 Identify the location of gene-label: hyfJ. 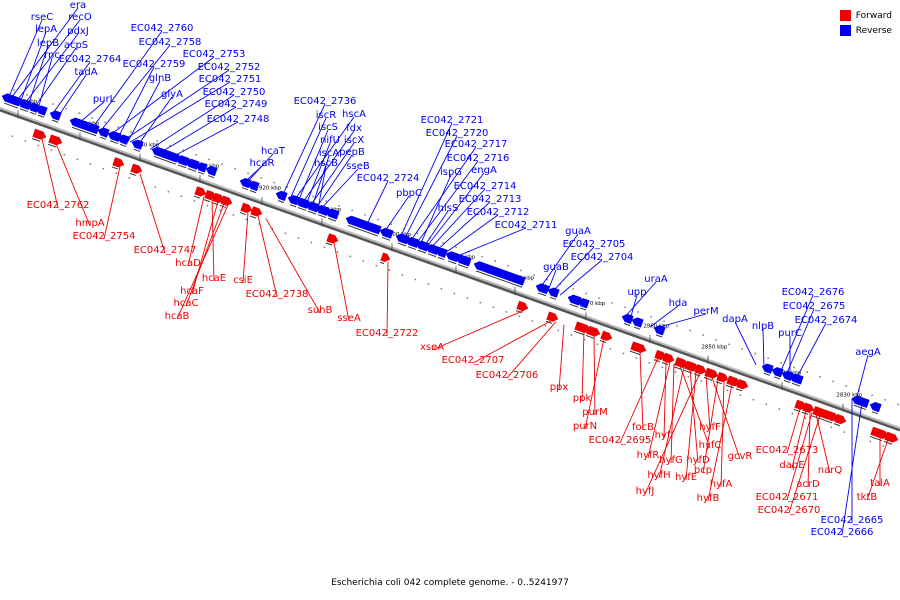
(645, 491).